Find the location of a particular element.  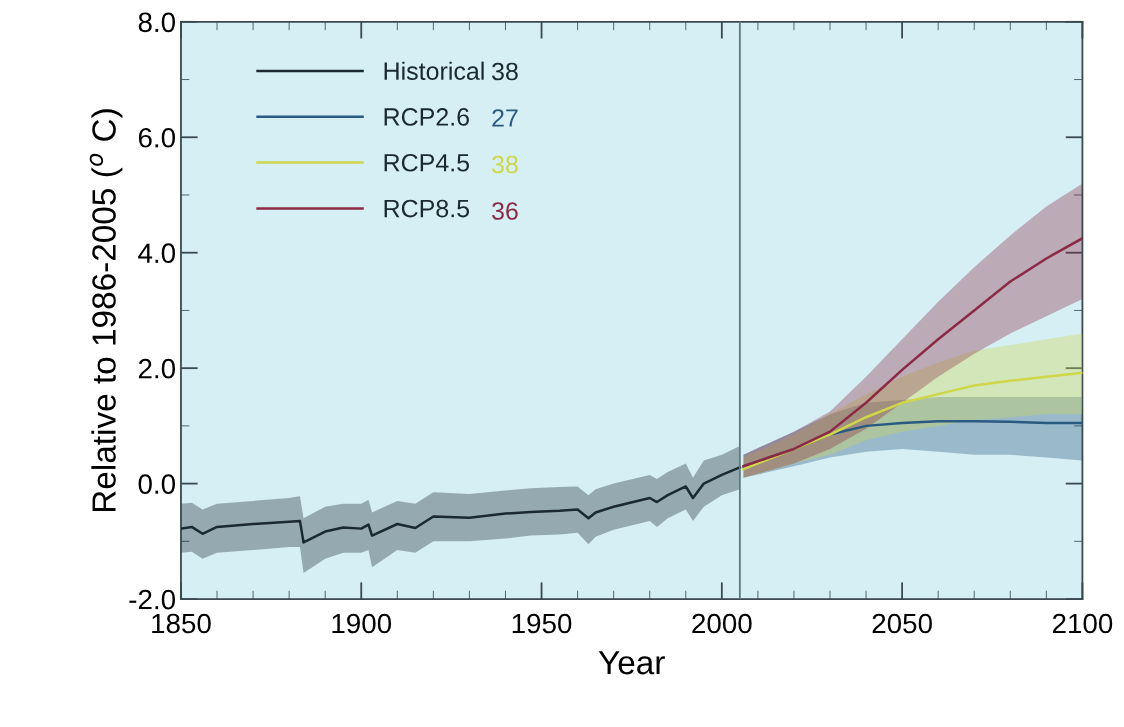

x-tick-label: 2050 is located at coordinates (902, 623).